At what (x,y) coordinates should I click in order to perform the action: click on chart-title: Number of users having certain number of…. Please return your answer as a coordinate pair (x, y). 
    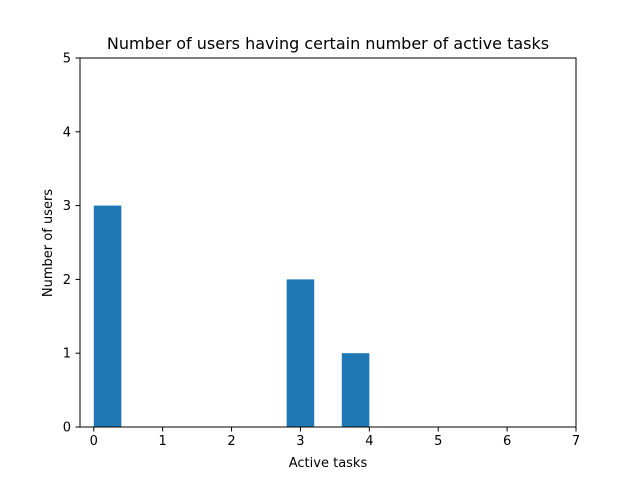
    Looking at the image, I should click on (328, 43).